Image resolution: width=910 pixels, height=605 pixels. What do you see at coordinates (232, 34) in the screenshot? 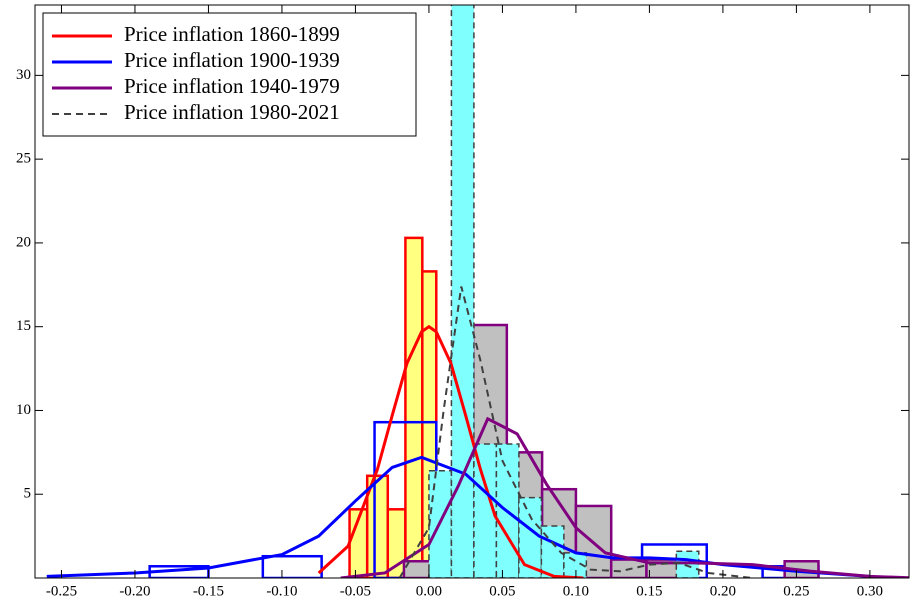
I see `legend-label: Price inflation 1860-1899` at bounding box center [232, 34].